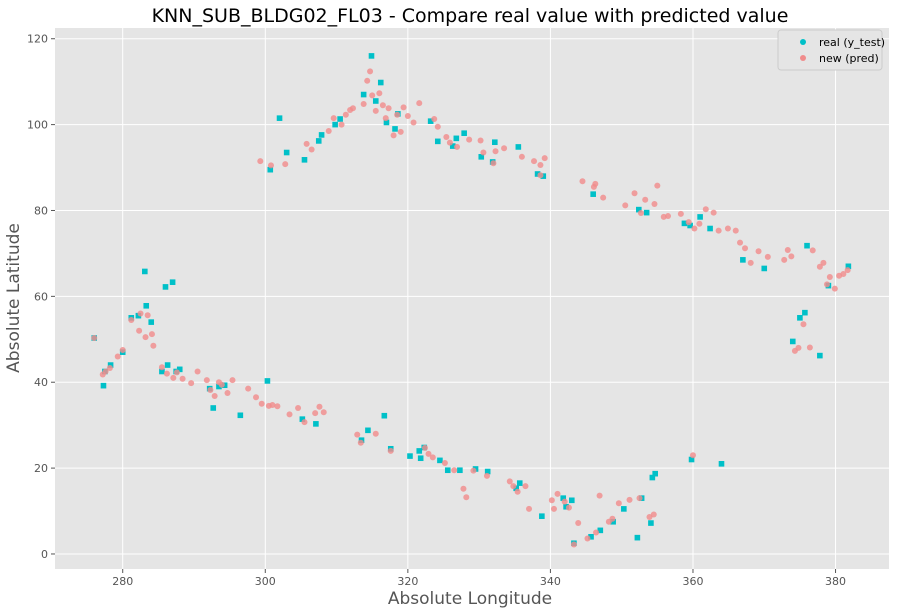 The width and height of the screenshot is (899, 613). Describe the element at coordinates (122, 581) in the screenshot. I see `x-tick-label: 280` at that location.